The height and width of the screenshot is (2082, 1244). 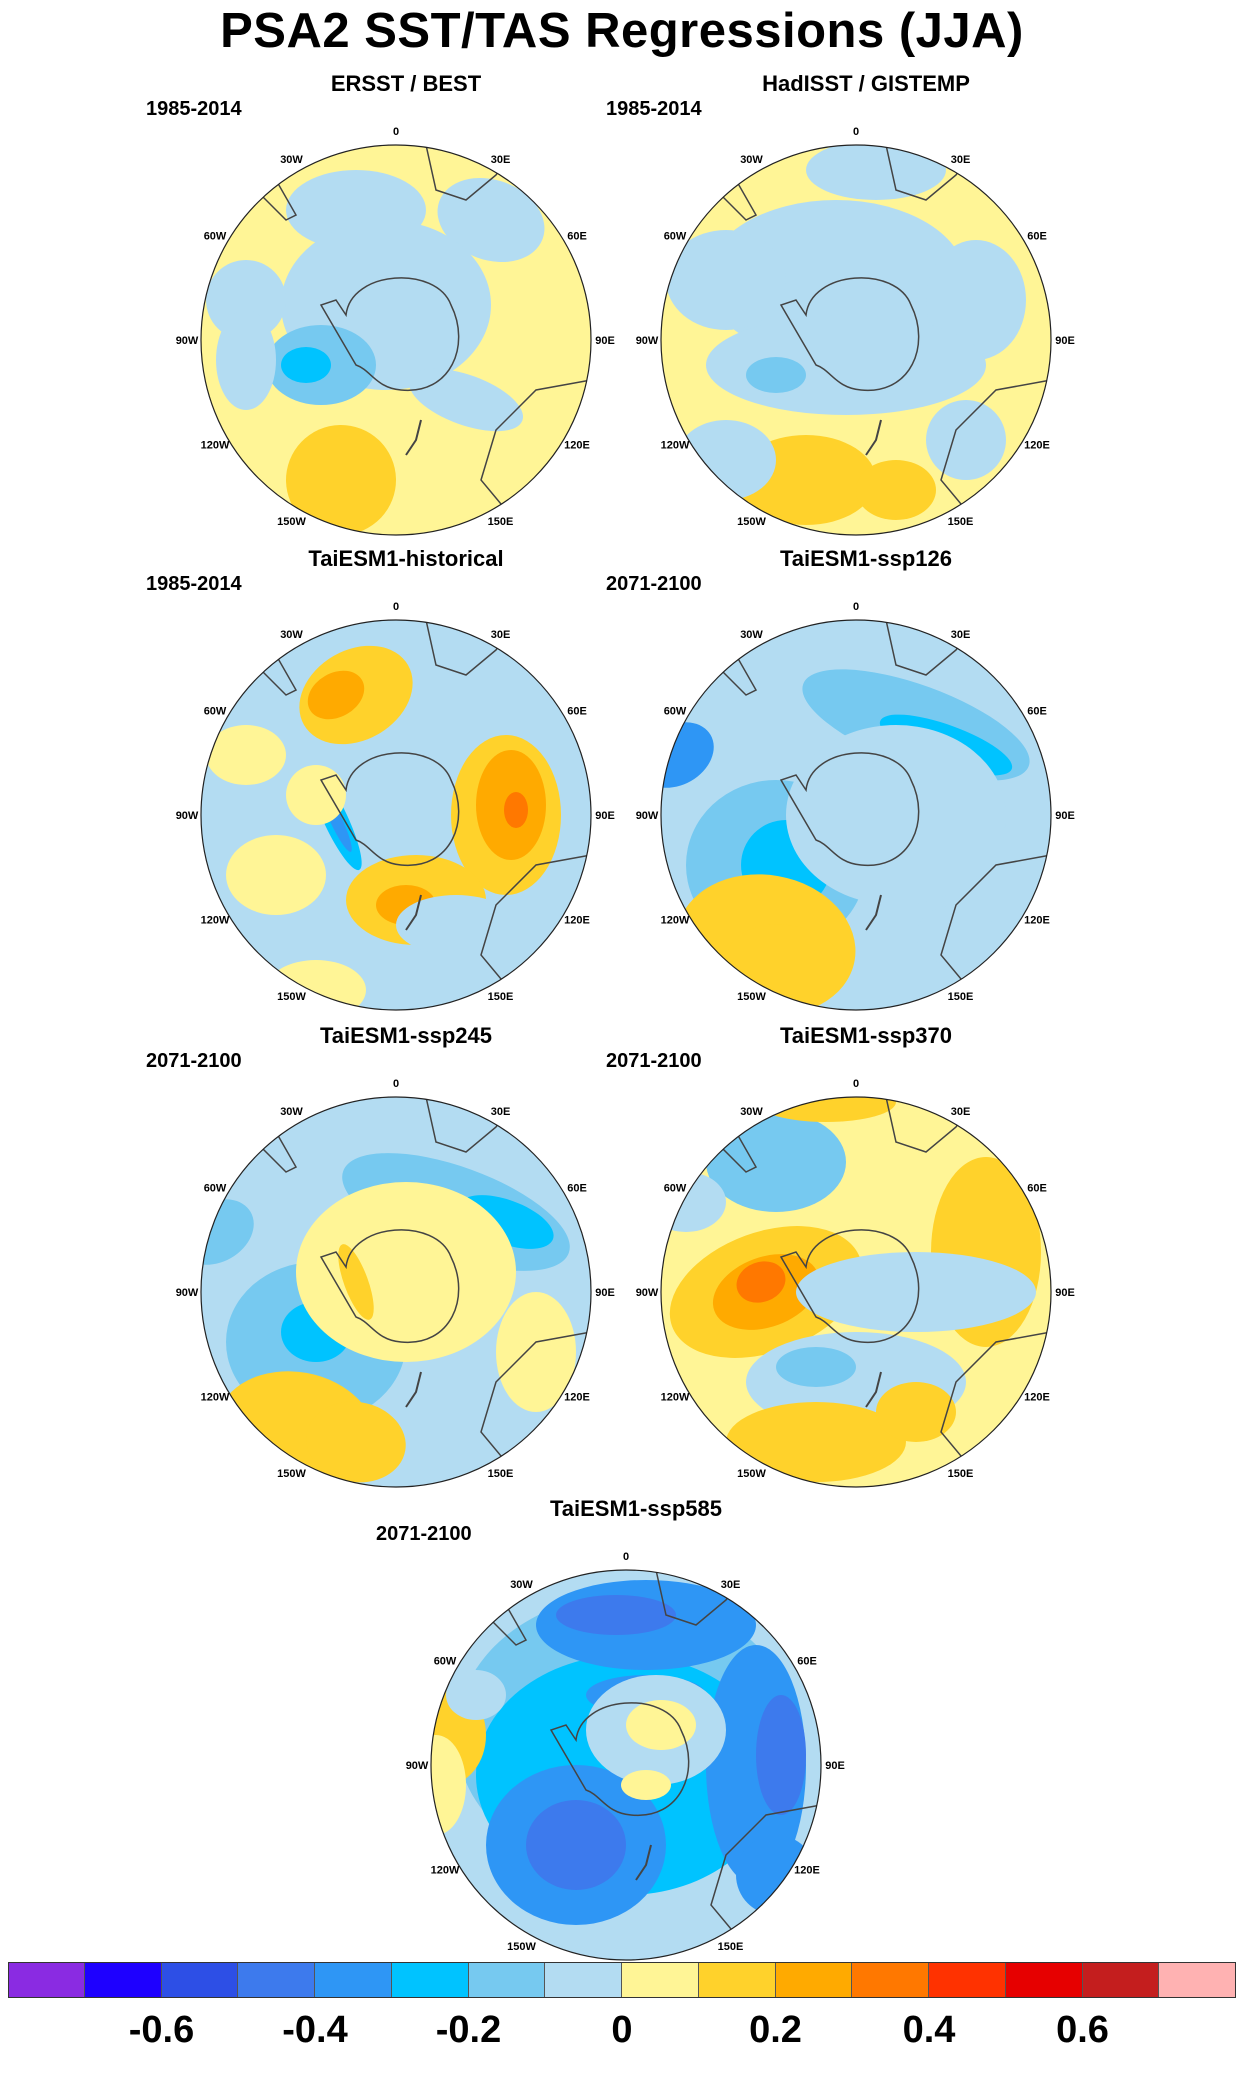 What do you see at coordinates (635, 1508) in the screenshot?
I see `panel-title: TaiESM1-ssp585` at bounding box center [635, 1508].